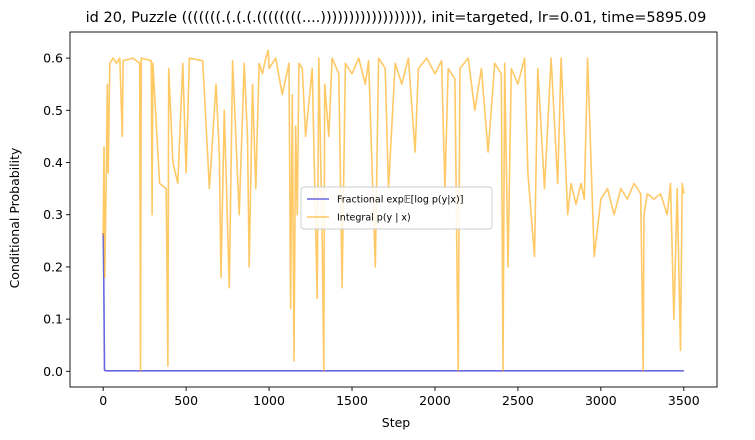 The image size is (755, 440). Describe the element at coordinates (396, 422) in the screenshot. I see `x-axis-label: Step` at that location.